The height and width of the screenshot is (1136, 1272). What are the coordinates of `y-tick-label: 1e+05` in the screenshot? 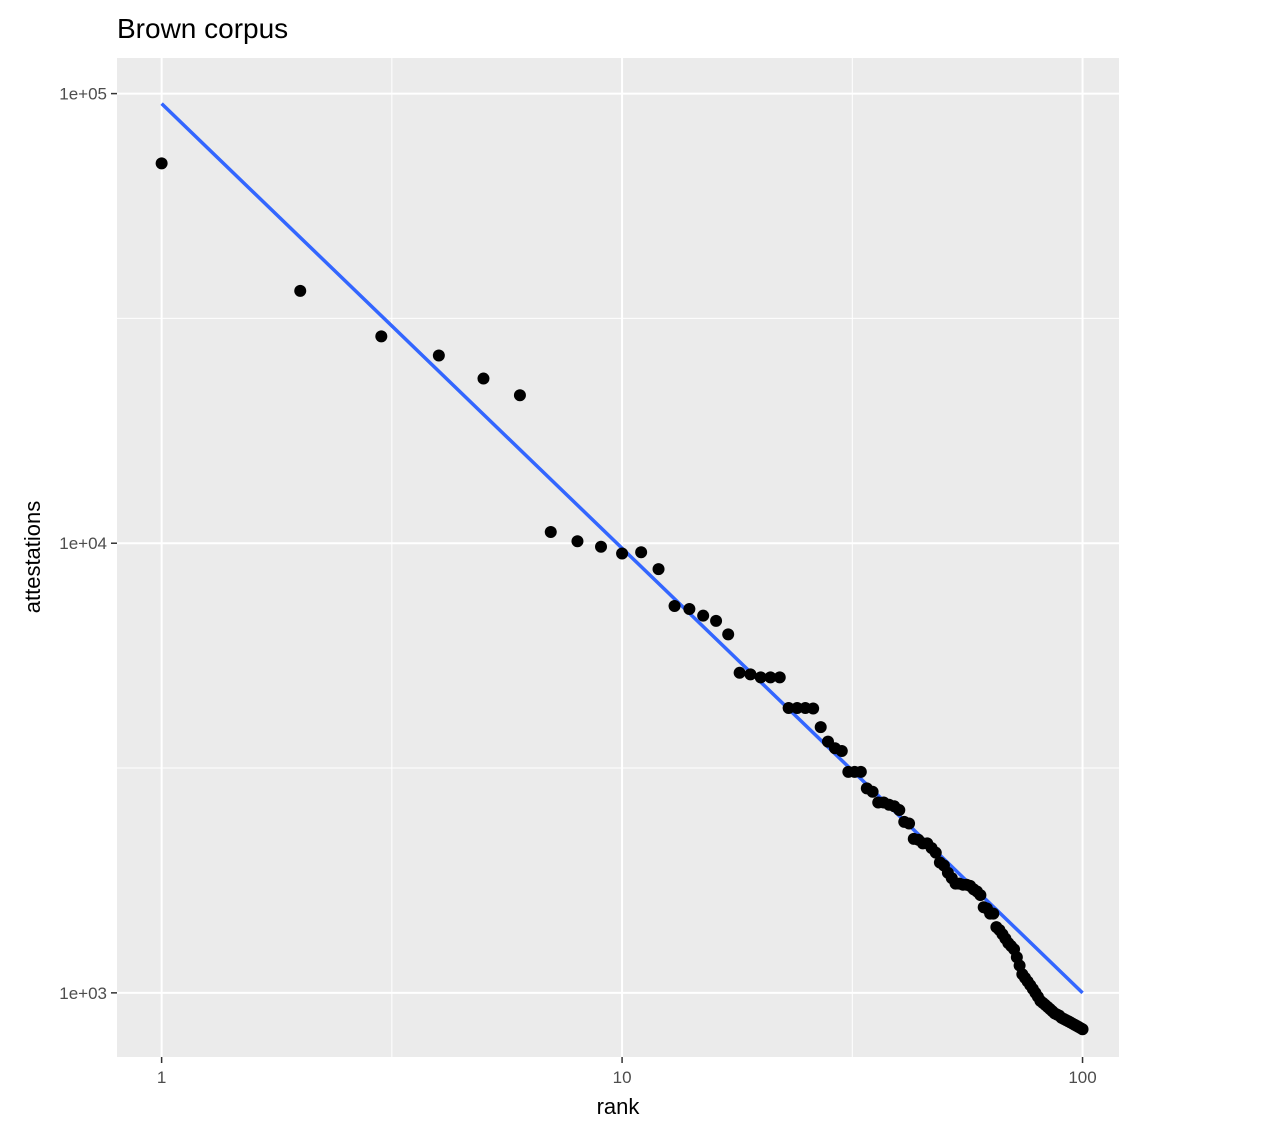 It's located at (83, 94).